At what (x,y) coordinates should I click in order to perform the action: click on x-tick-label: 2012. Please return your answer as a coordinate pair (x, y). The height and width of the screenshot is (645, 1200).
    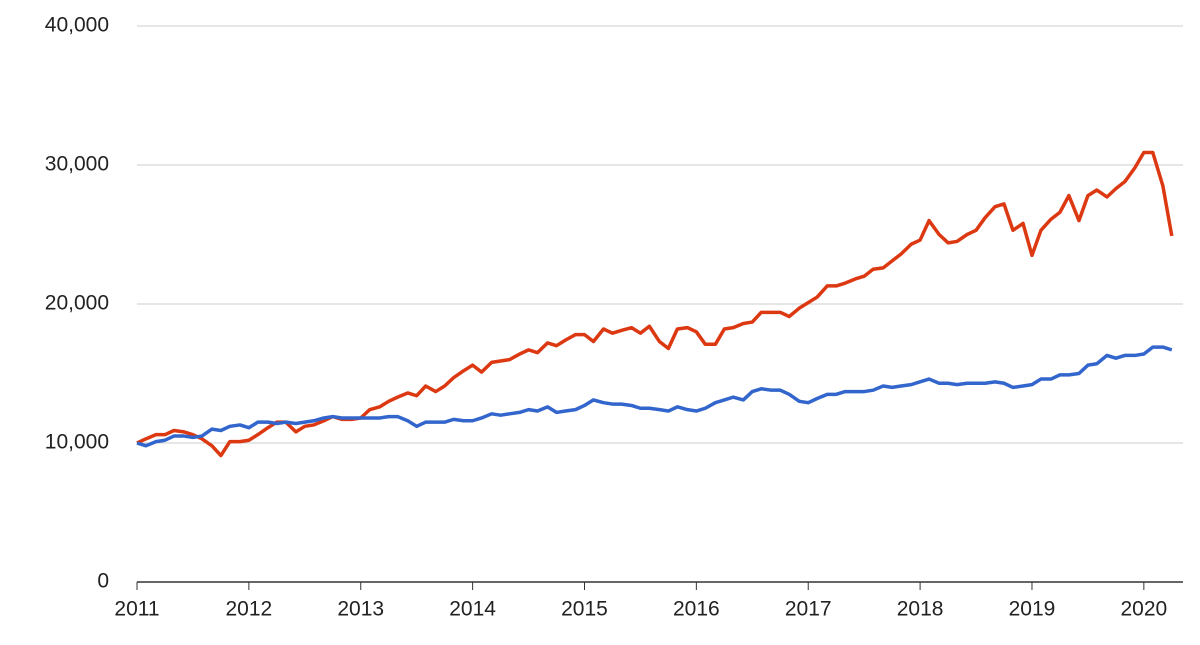
    Looking at the image, I should click on (249, 609).